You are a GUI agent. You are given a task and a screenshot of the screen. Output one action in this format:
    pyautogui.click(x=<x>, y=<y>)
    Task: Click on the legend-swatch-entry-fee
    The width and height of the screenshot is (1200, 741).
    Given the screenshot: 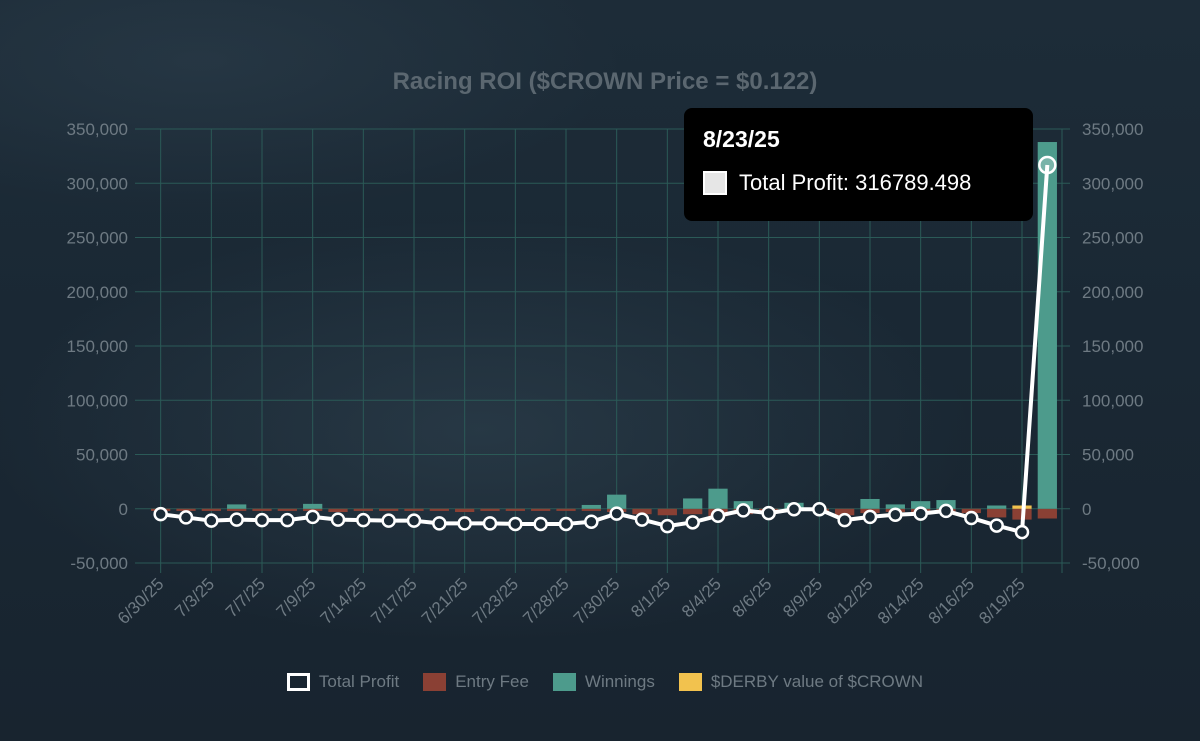 What is the action you would take?
    pyautogui.click(x=435, y=682)
    